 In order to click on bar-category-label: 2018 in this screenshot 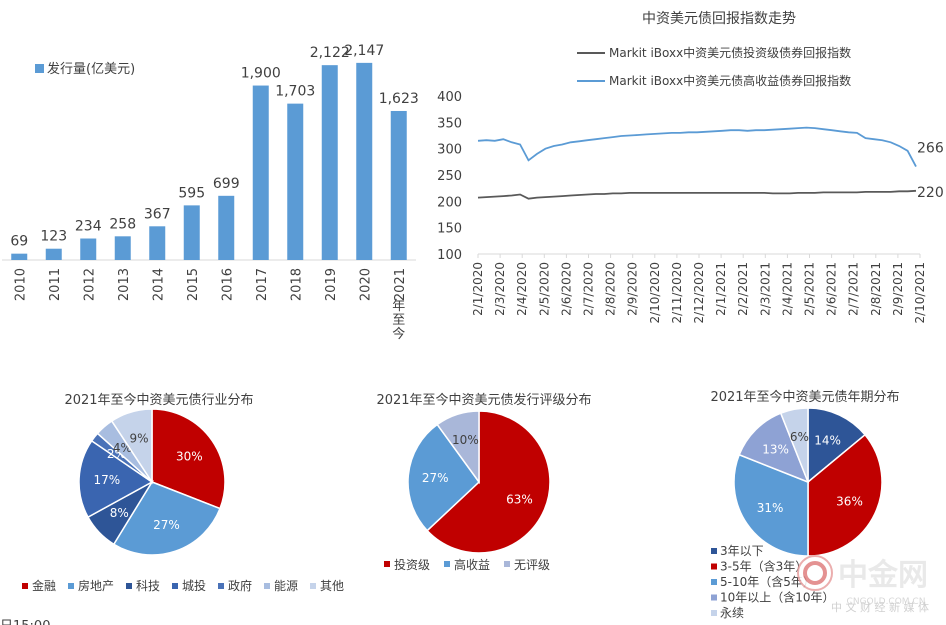, I will do `click(296, 284)`.